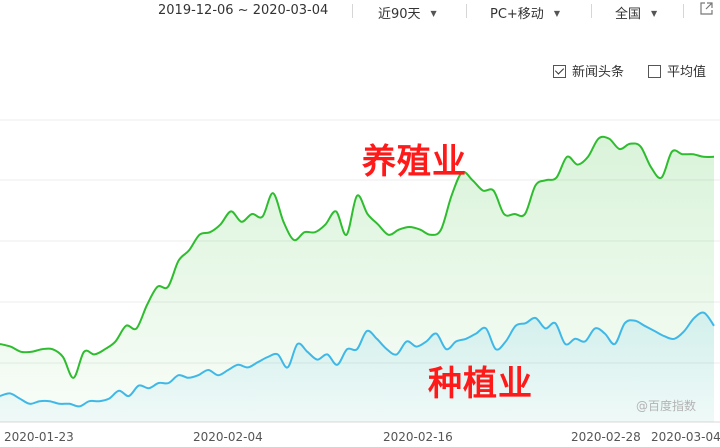  I want to click on checkbox-icon, so click(654, 71).